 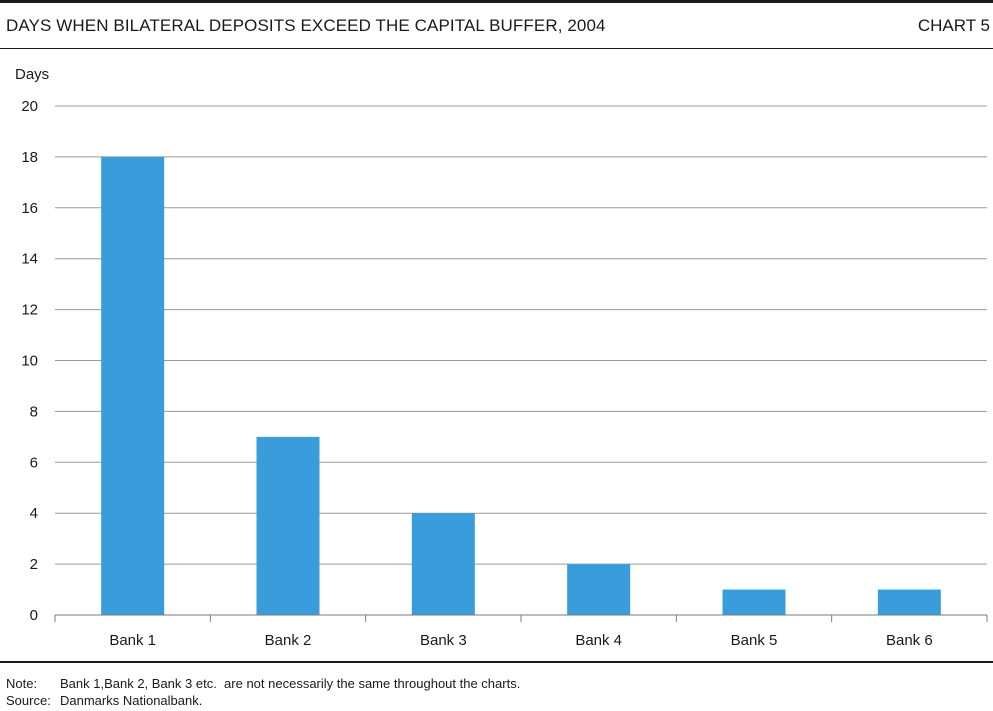 What do you see at coordinates (288, 640) in the screenshot?
I see `x-tick-label: Bank 2` at bounding box center [288, 640].